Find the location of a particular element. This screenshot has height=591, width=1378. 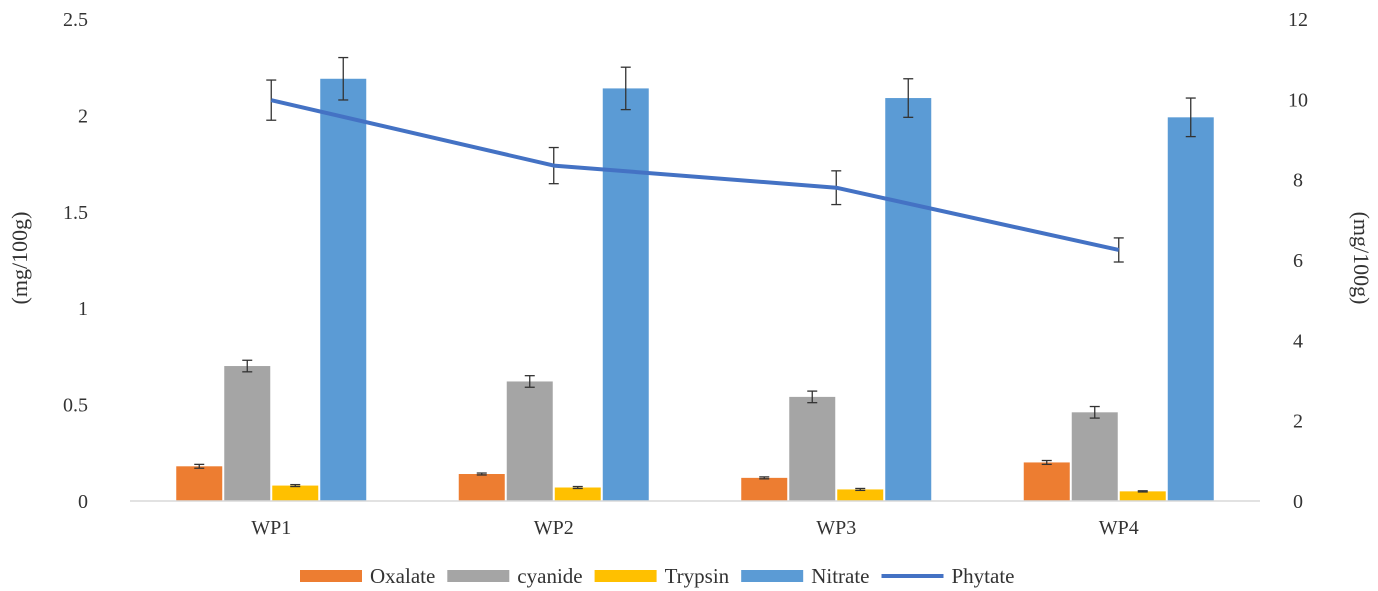

y-left-tick-label: 0 is located at coordinates (83, 502).